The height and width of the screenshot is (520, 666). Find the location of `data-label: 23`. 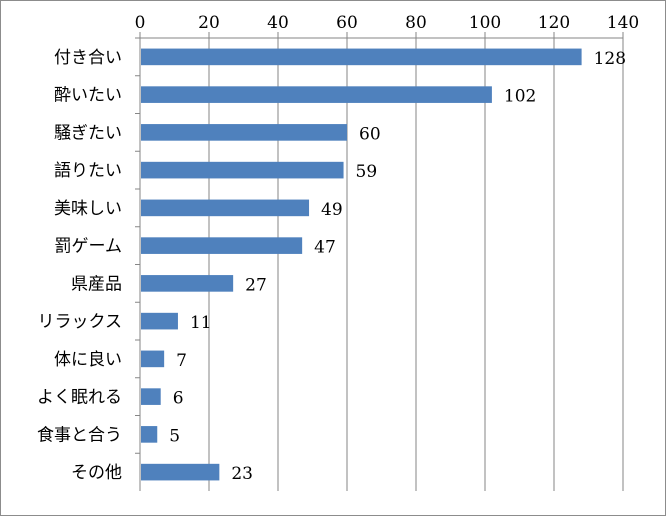

data-label: 23 is located at coordinates (242, 474).